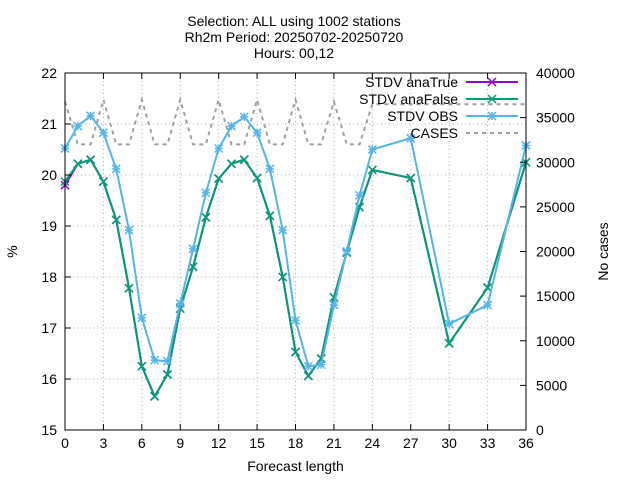 This screenshot has width=640, height=480. Describe the element at coordinates (296, 443) in the screenshot. I see `x-tick-label: 18` at that location.